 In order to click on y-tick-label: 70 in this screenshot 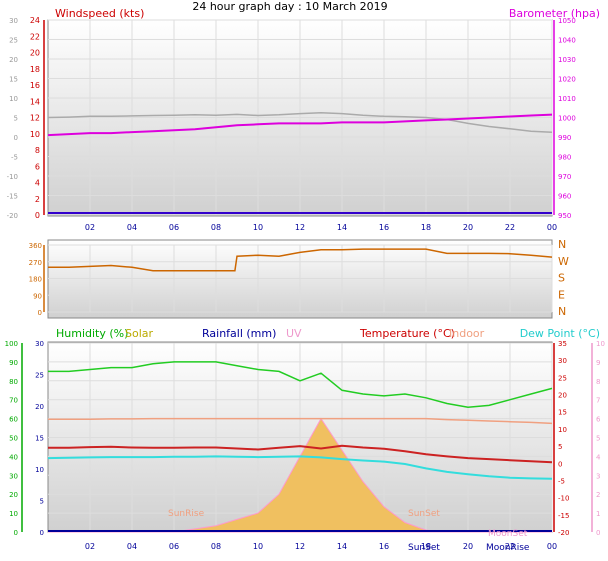, I will do `click(13, 401)`.